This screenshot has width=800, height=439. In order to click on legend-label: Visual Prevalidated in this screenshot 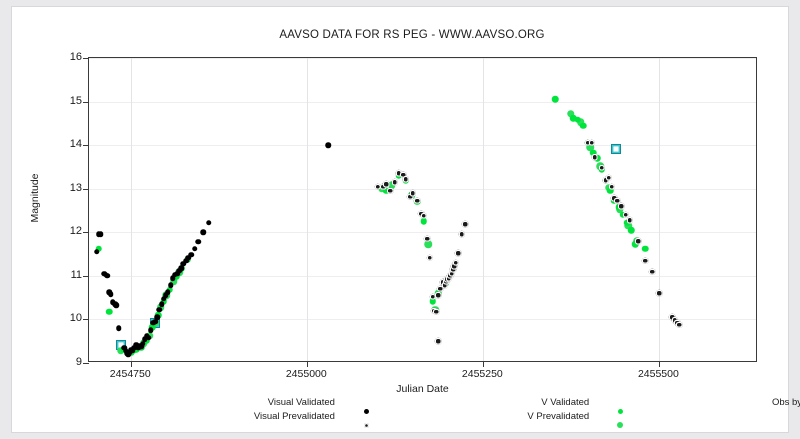, I will do `click(294, 416)`.